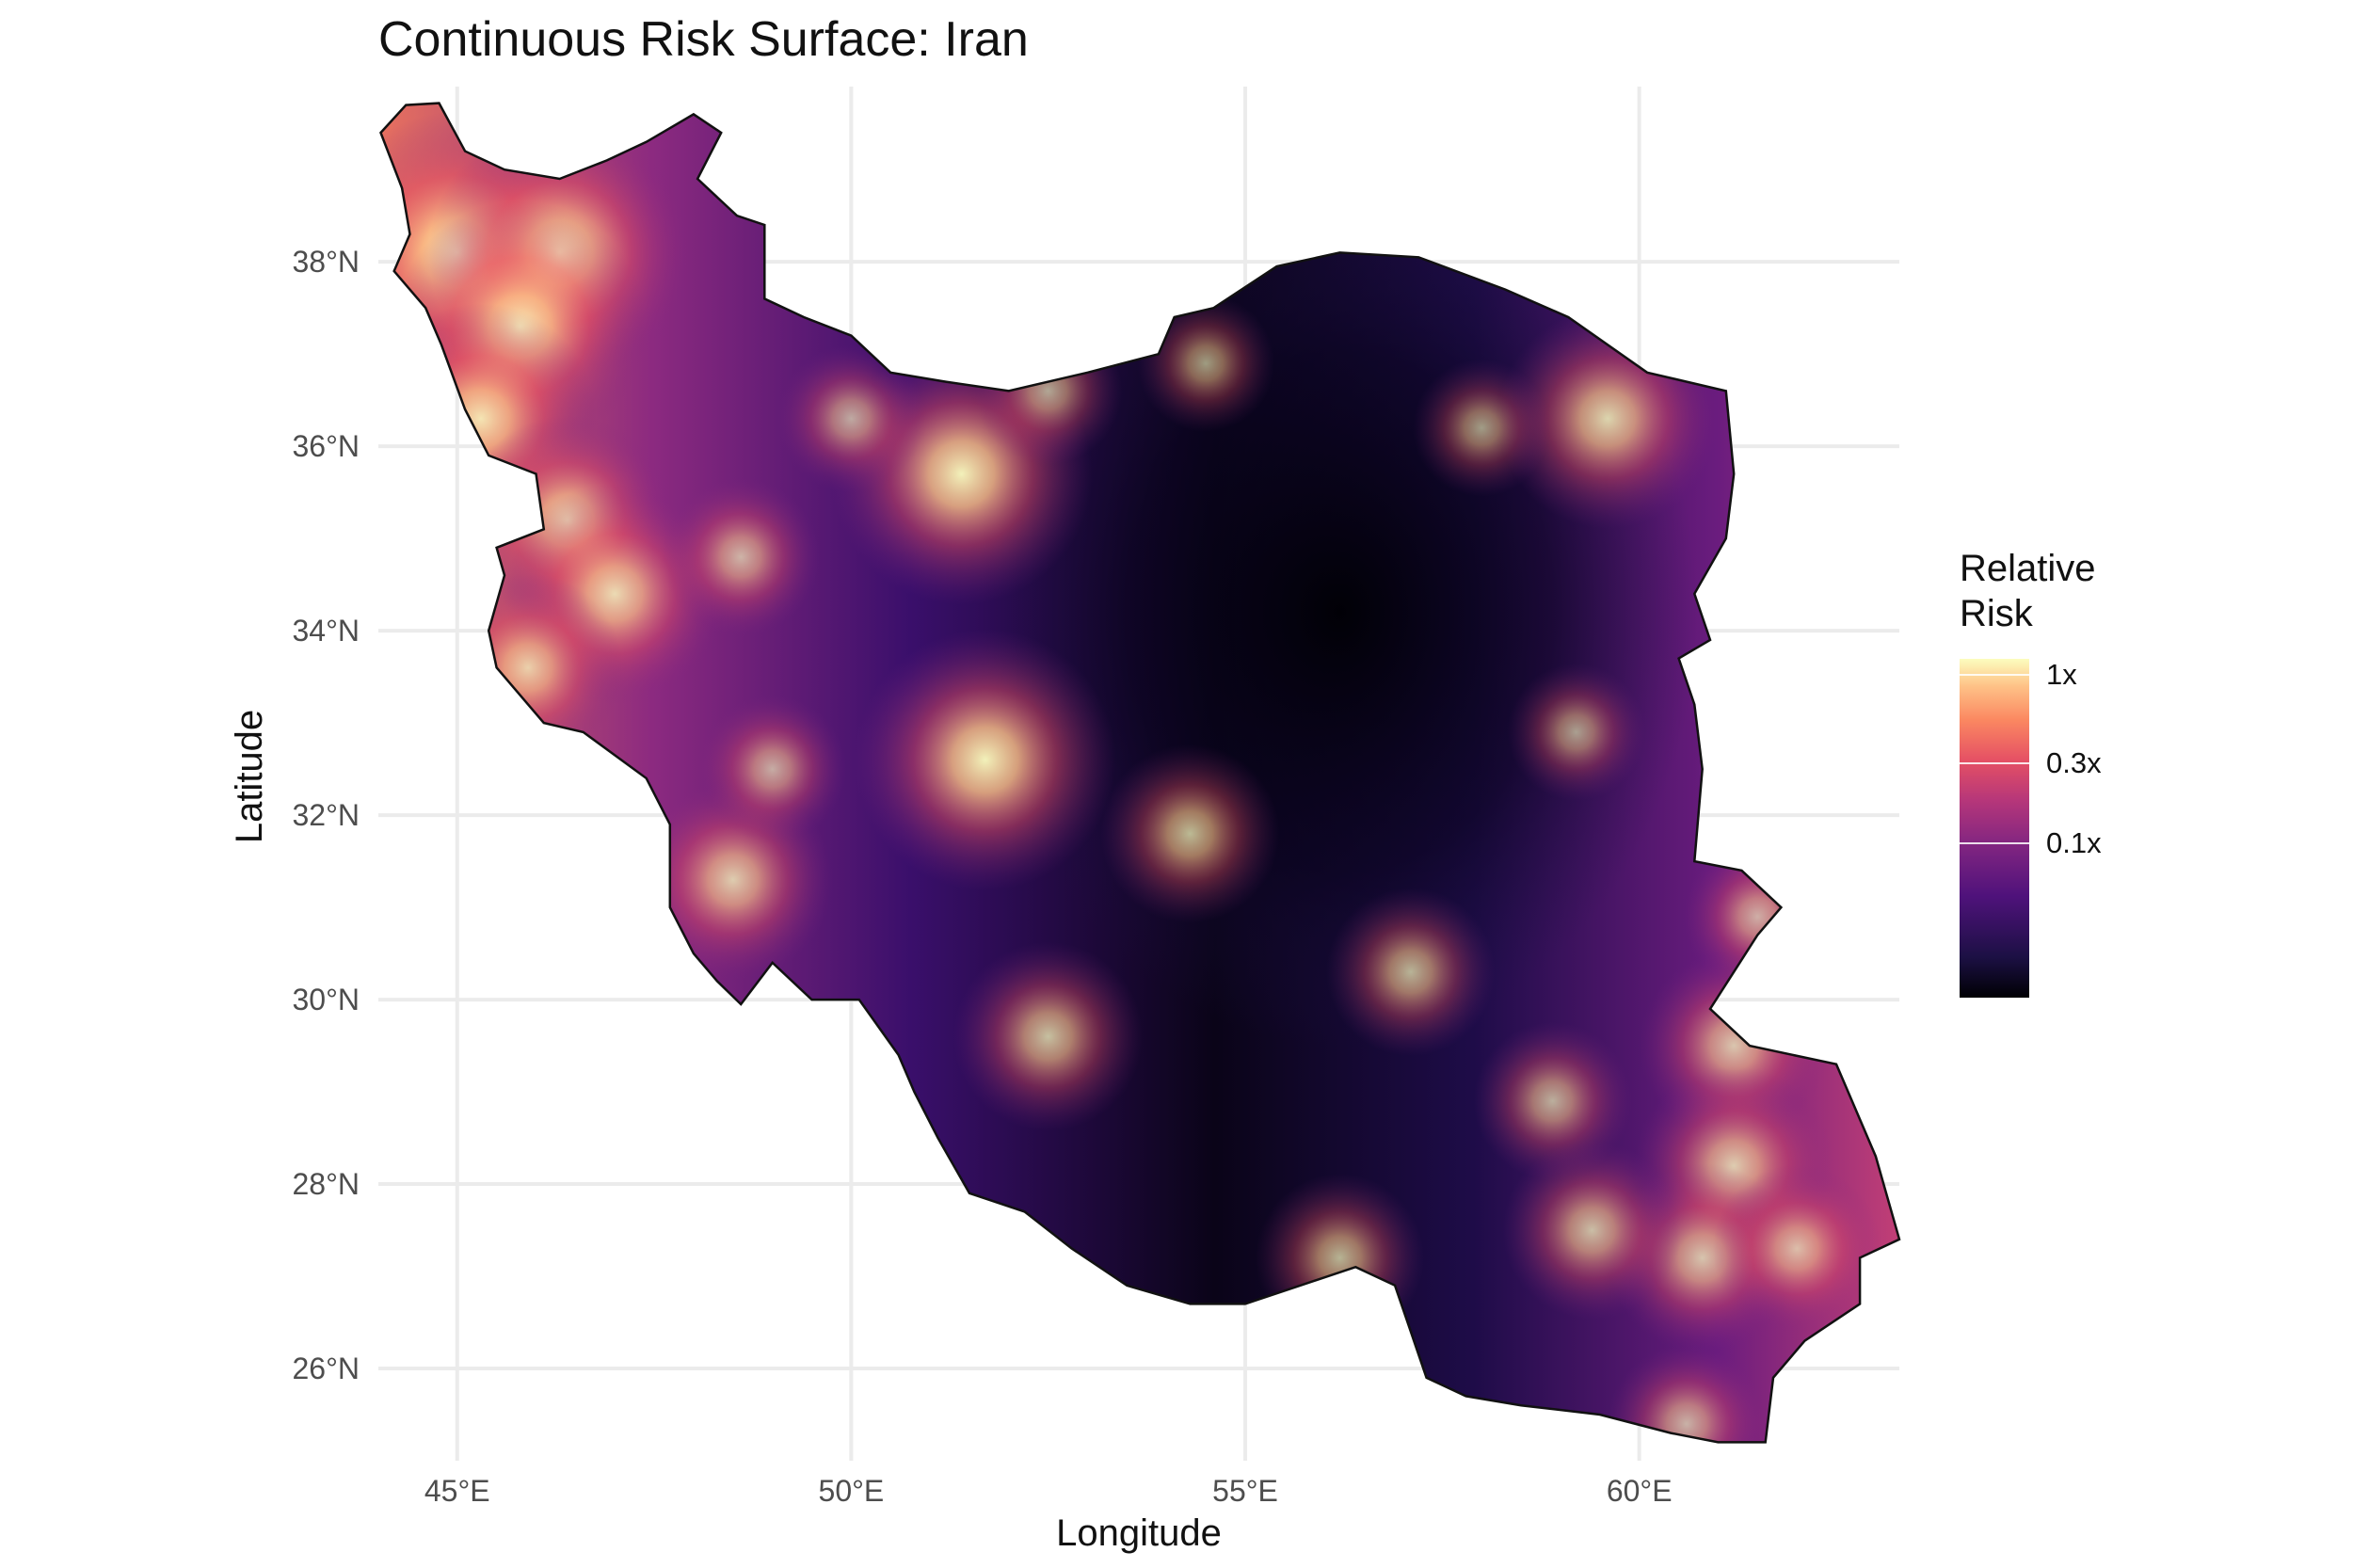 This screenshot has width=2353, height=1568. What do you see at coordinates (250, 776) in the screenshot?
I see `y-axis-label: Latitude` at bounding box center [250, 776].